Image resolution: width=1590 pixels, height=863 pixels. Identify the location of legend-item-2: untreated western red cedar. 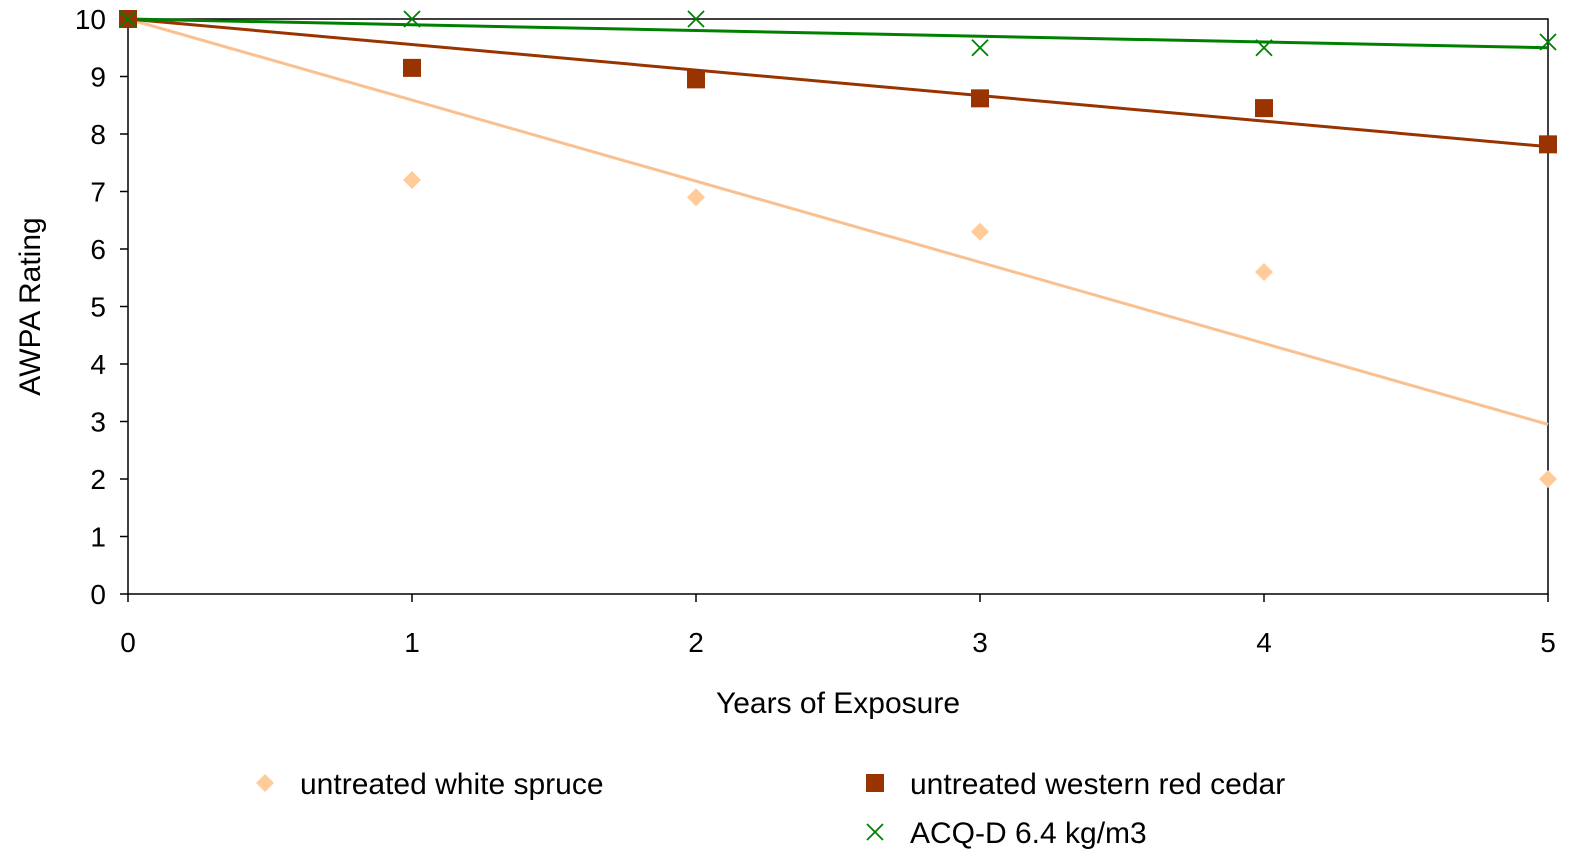
(1075, 784).